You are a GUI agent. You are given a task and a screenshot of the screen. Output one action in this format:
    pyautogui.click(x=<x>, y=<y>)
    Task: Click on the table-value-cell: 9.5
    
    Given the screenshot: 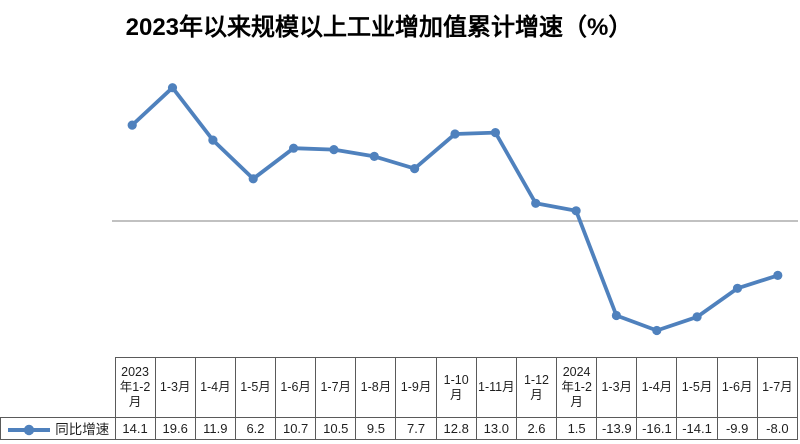 What is the action you would take?
    pyautogui.click(x=376, y=428)
    